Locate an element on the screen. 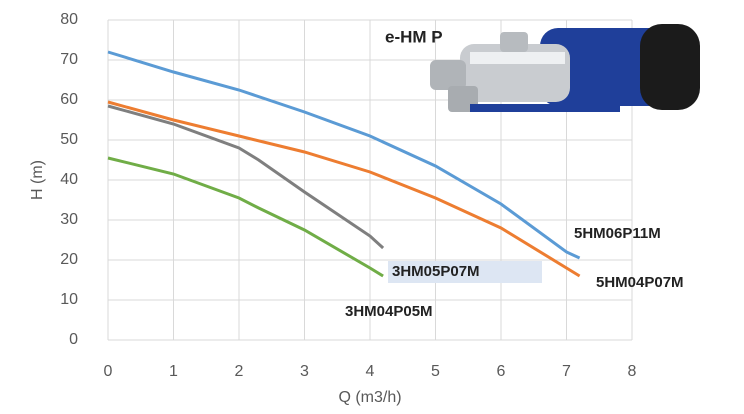  x-tick-label: 2 is located at coordinates (239, 371).